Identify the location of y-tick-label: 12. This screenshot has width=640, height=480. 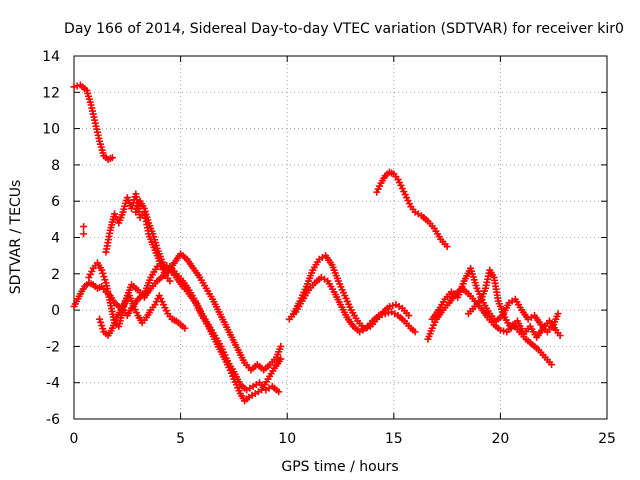
(51, 93).